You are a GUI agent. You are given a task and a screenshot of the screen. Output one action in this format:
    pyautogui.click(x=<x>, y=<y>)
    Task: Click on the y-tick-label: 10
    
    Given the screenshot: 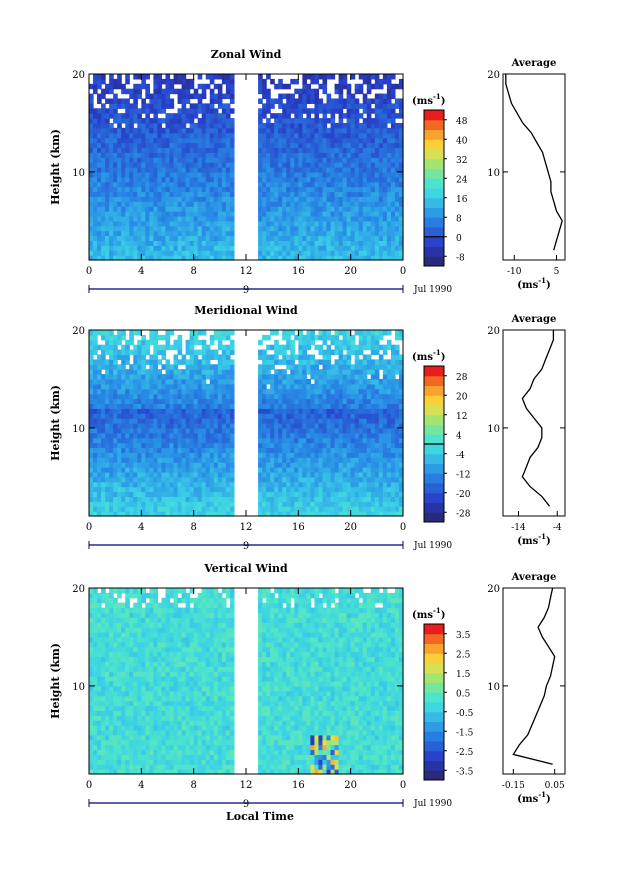 What is the action you would take?
    pyautogui.click(x=78, y=173)
    